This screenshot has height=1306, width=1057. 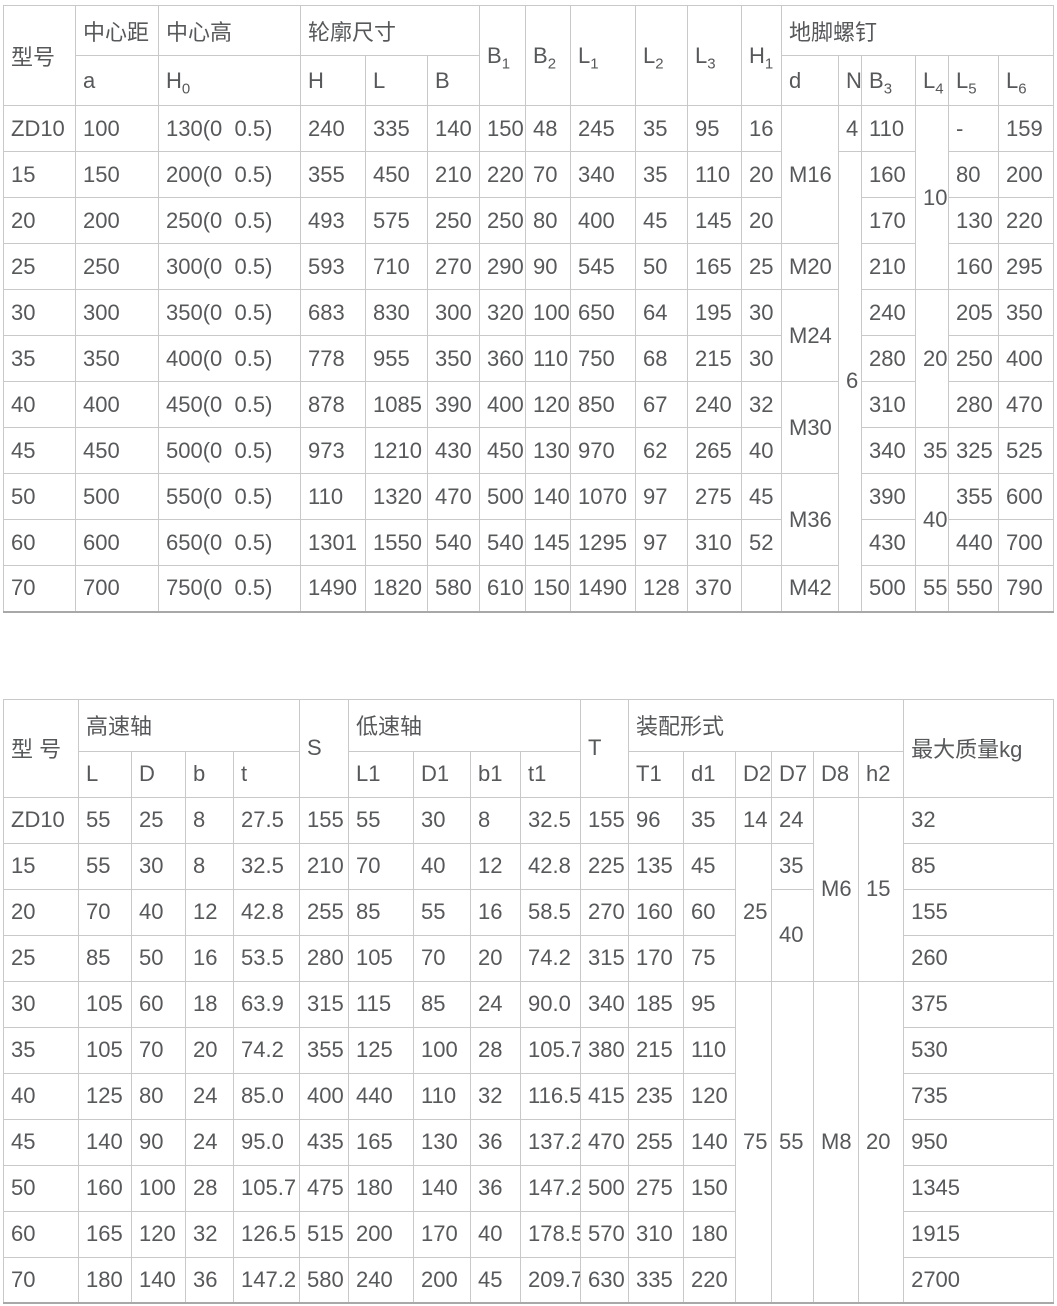 What do you see at coordinates (453, 542) in the screenshot?
I see `table-cell: 540` at bounding box center [453, 542].